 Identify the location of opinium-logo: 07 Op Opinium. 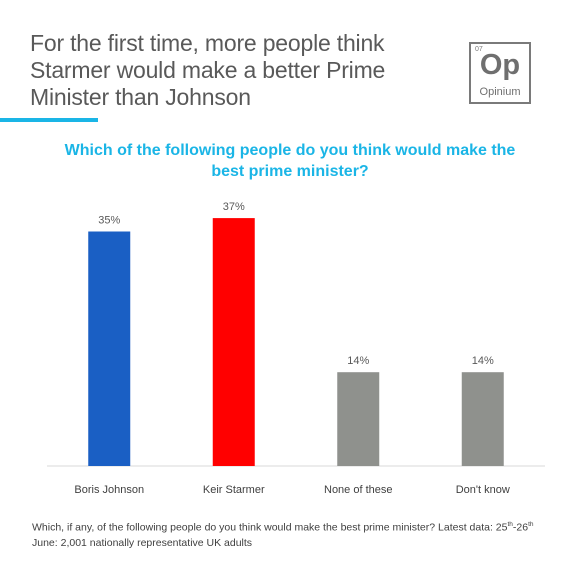
(500, 73).